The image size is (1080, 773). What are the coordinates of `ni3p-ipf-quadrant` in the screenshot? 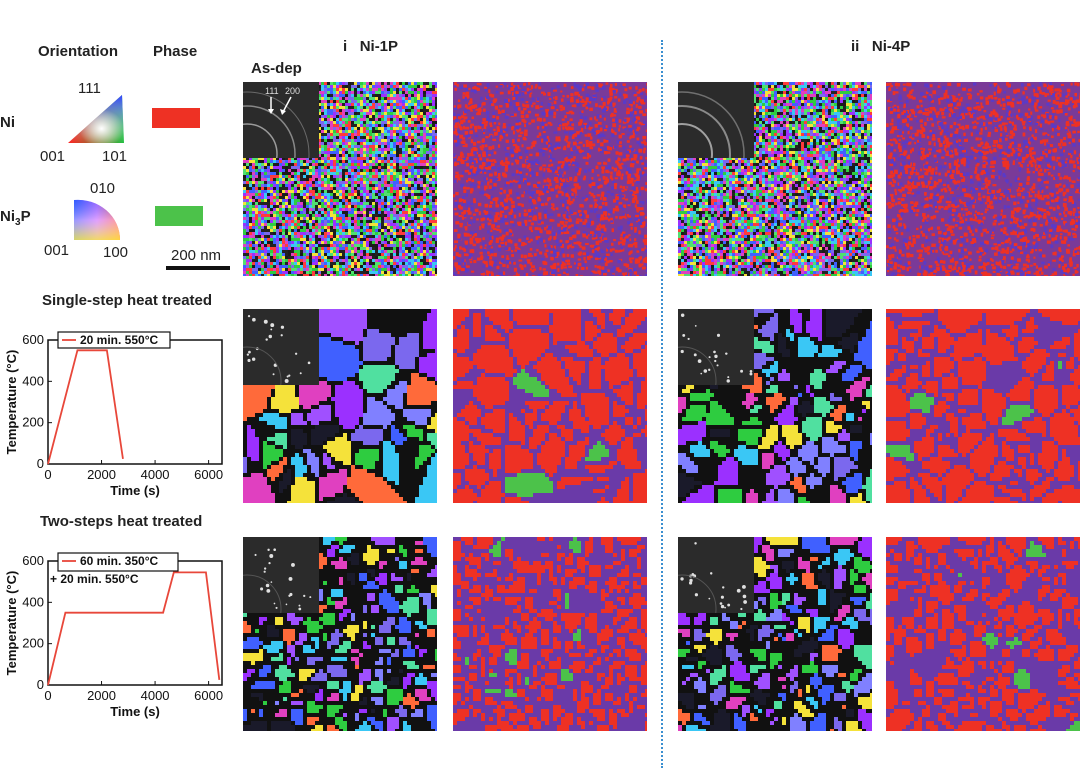 It's located at (97, 219).